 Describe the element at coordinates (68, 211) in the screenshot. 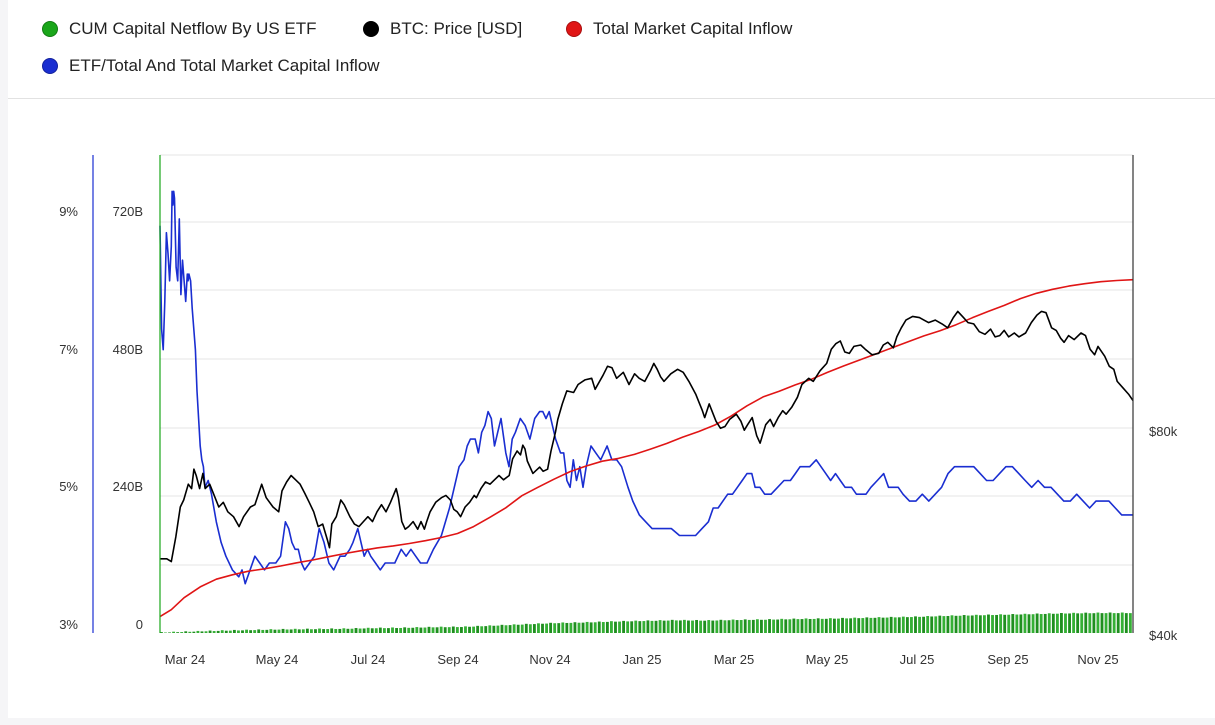

I see `pct-tick-label: 9%` at that location.